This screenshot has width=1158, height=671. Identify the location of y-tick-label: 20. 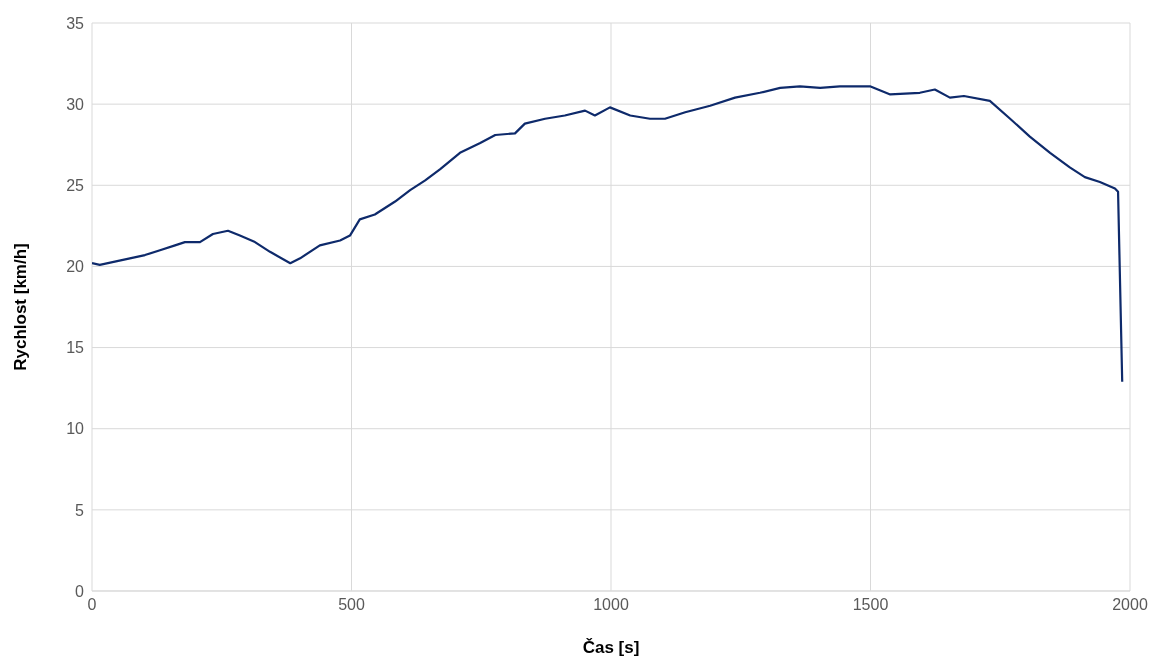
(75, 267).